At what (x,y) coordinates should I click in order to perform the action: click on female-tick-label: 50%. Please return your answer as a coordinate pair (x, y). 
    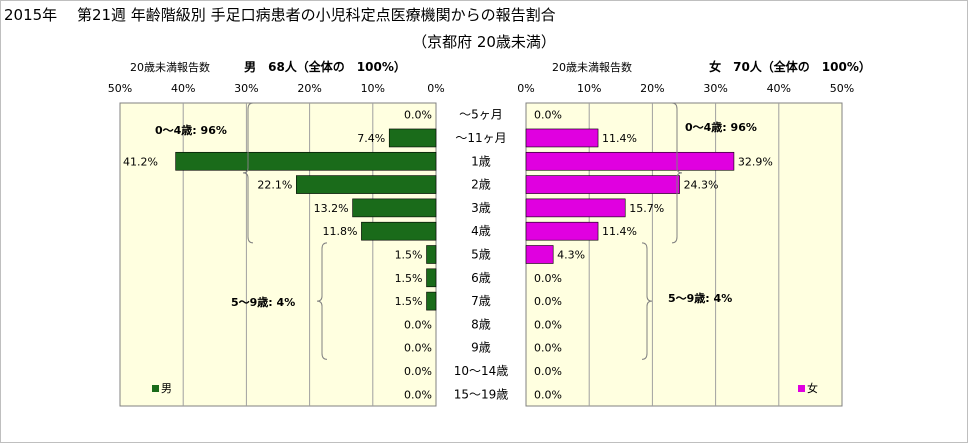
    Looking at the image, I should click on (842, 88).